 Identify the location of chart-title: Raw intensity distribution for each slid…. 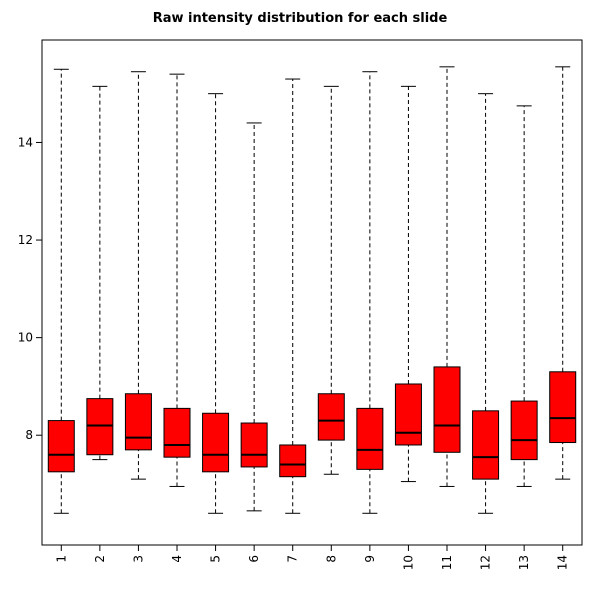
(300, 18).